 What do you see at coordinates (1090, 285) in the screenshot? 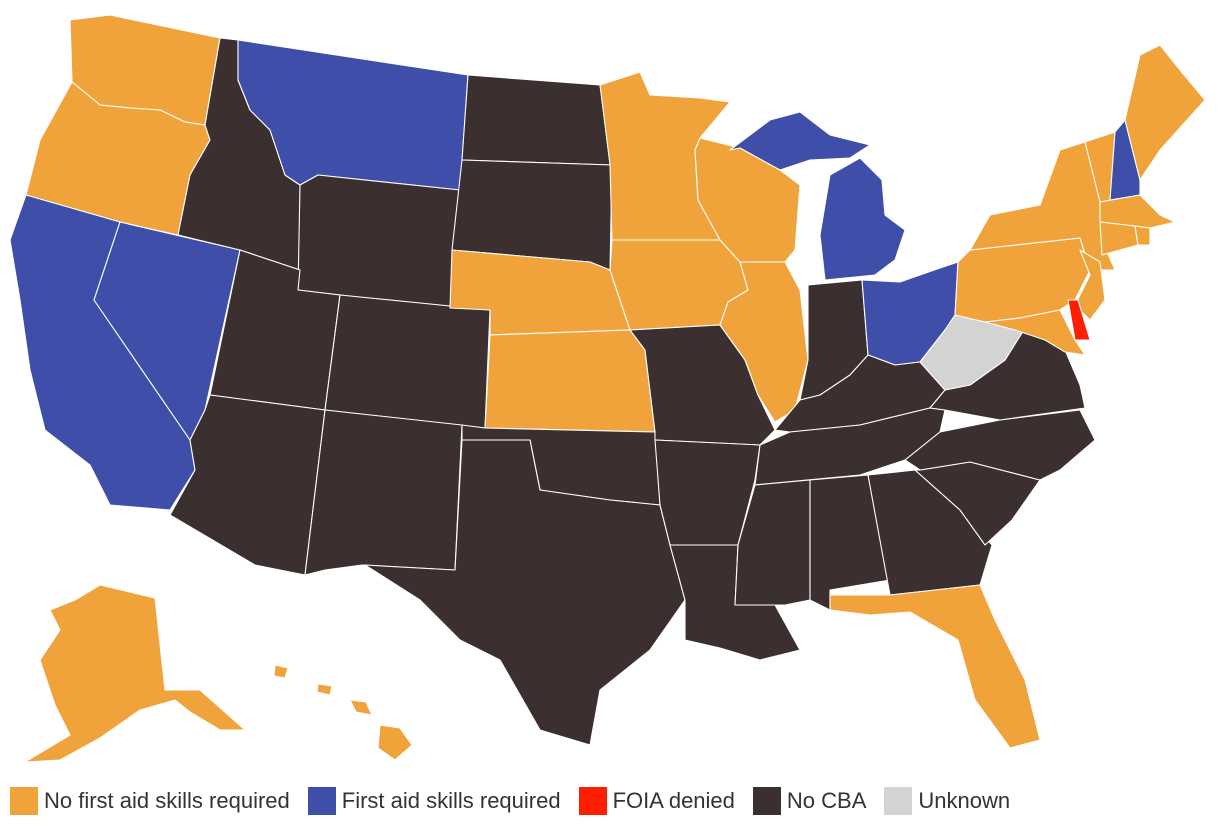
I see `state-new-jersey` at bounding box center [1090, 285].